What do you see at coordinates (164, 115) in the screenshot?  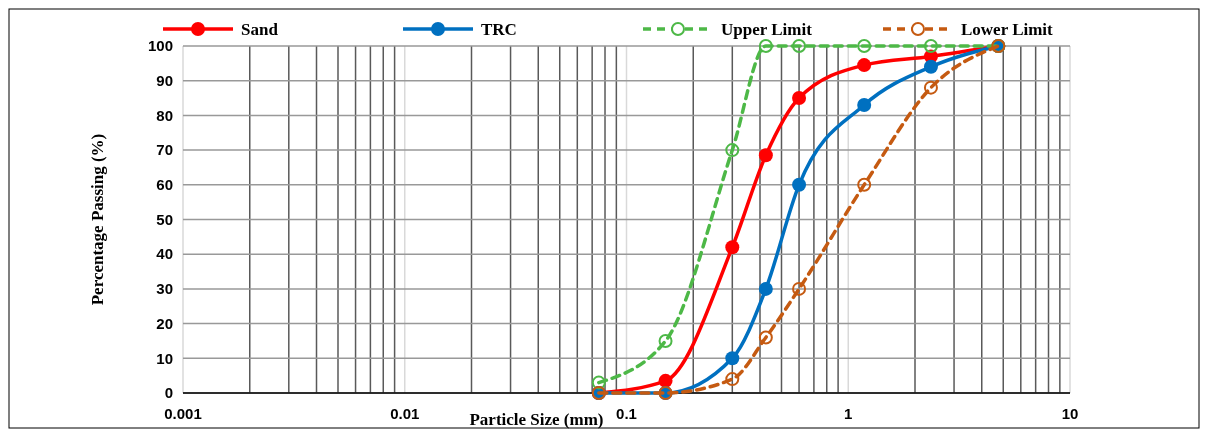 I see `y-tick-label: 80` at bounding box center [164, 115].